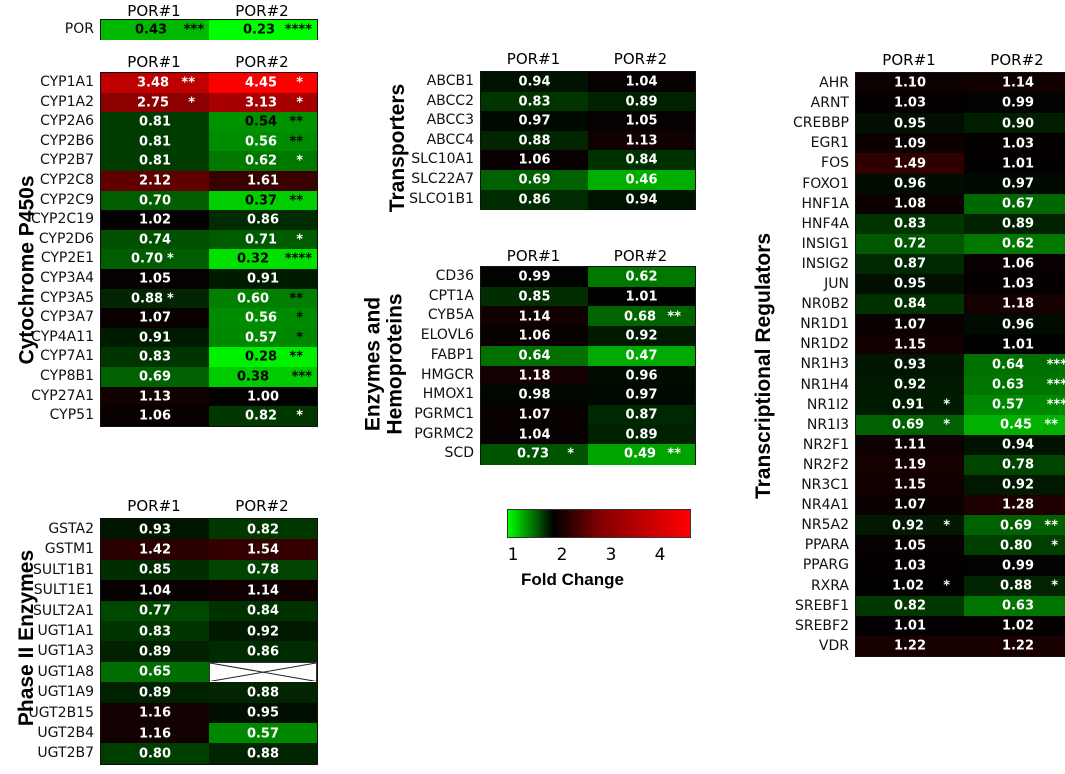 This screenshot has width=1065, height=774. Describe the element at coordinates (155, 652) in the screenshot. I see `heatmap-cell: 0.89` at that location.